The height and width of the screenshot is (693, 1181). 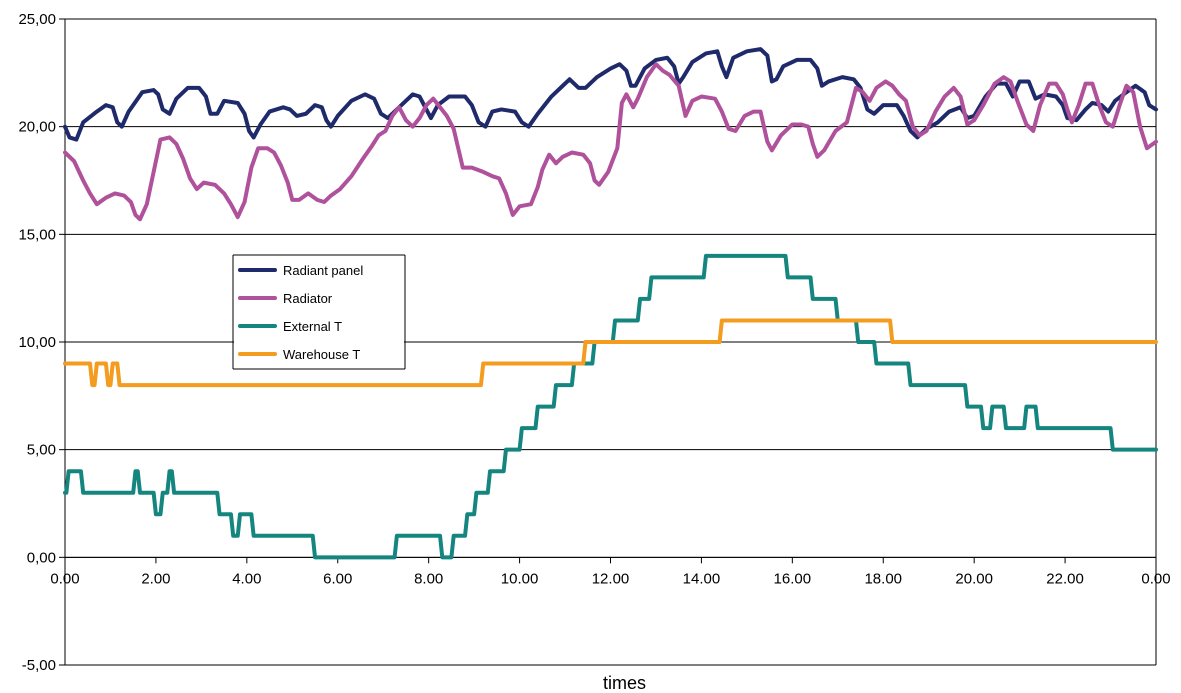 What do you see at coordinates (624, 683) in the screenshot?
I see `x-axis-title: times` at bounding box center [624, 683].